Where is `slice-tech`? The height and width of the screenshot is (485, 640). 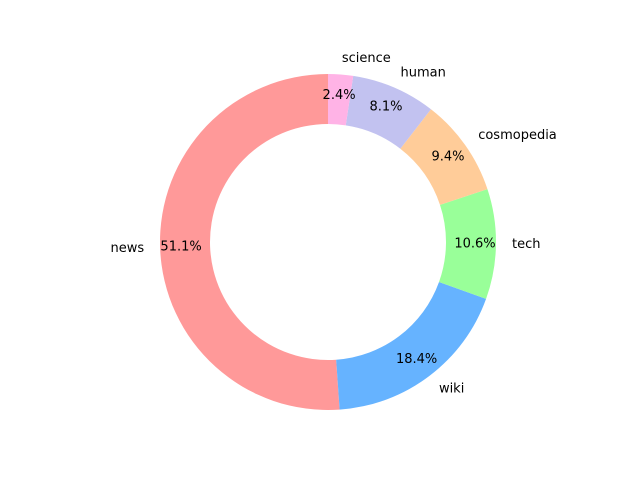
slice-tech is located at coordinates (467, 244).